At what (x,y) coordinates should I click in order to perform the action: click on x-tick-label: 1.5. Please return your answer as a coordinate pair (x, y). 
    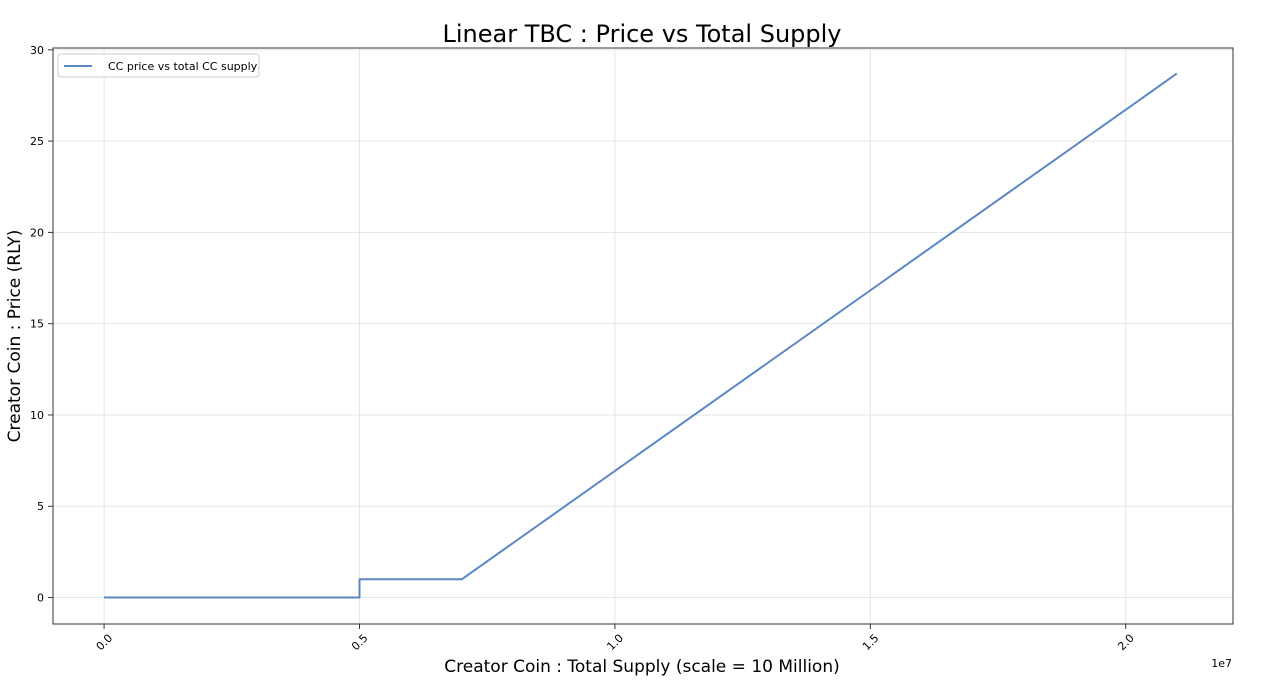
    Looking at the image, I should click on (871, 643).